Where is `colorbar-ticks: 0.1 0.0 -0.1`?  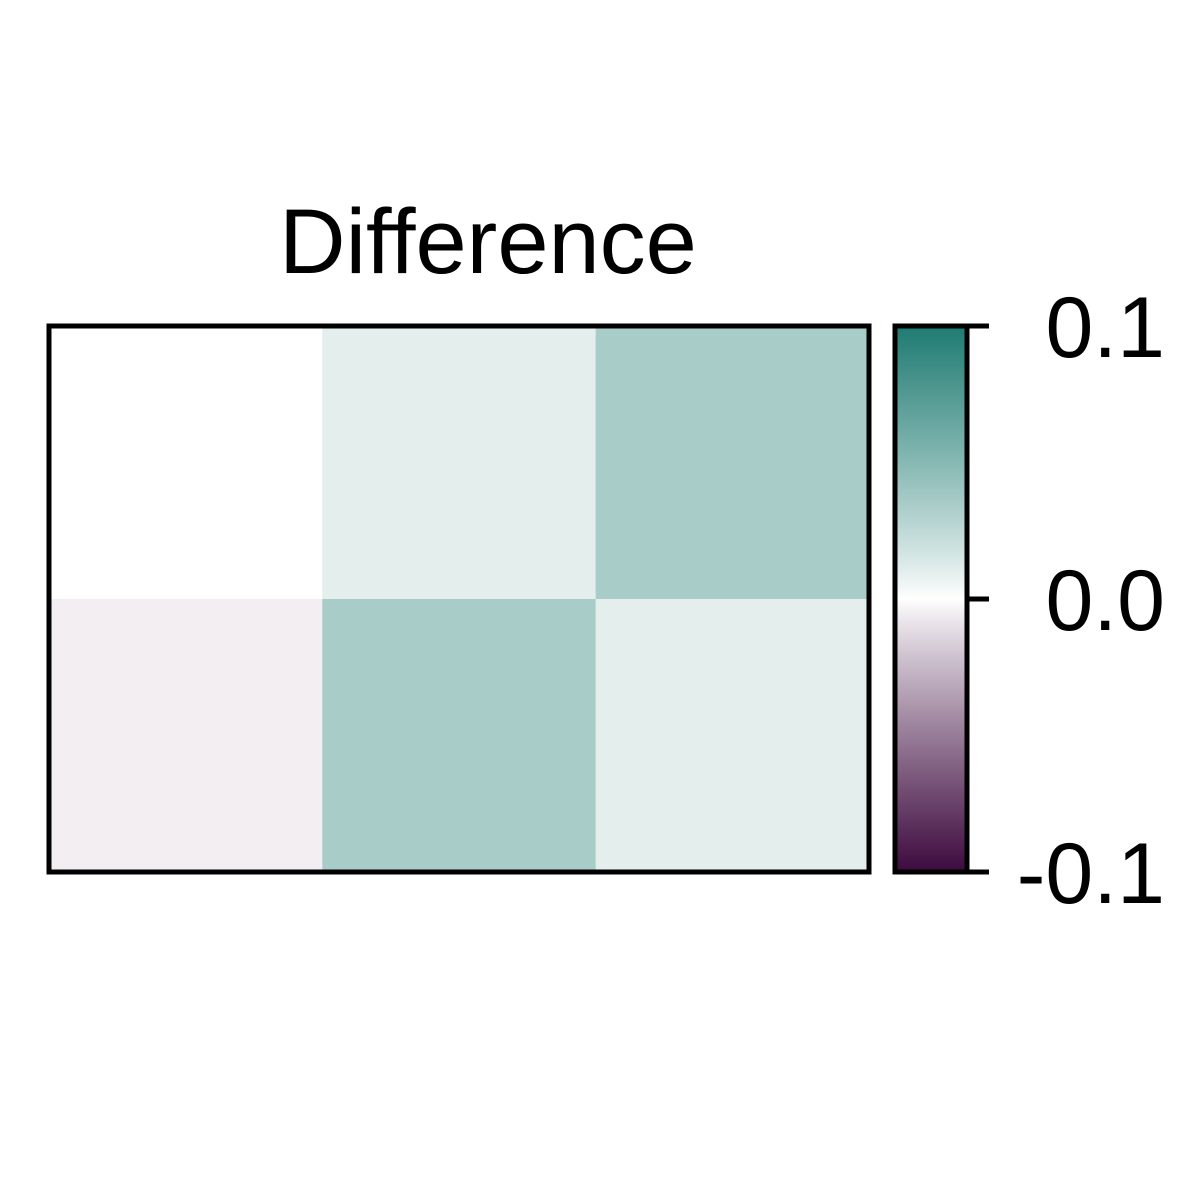 colorbar-ticks: 0.1 0.0 -0.1 is located at coordinates (1066, 601).